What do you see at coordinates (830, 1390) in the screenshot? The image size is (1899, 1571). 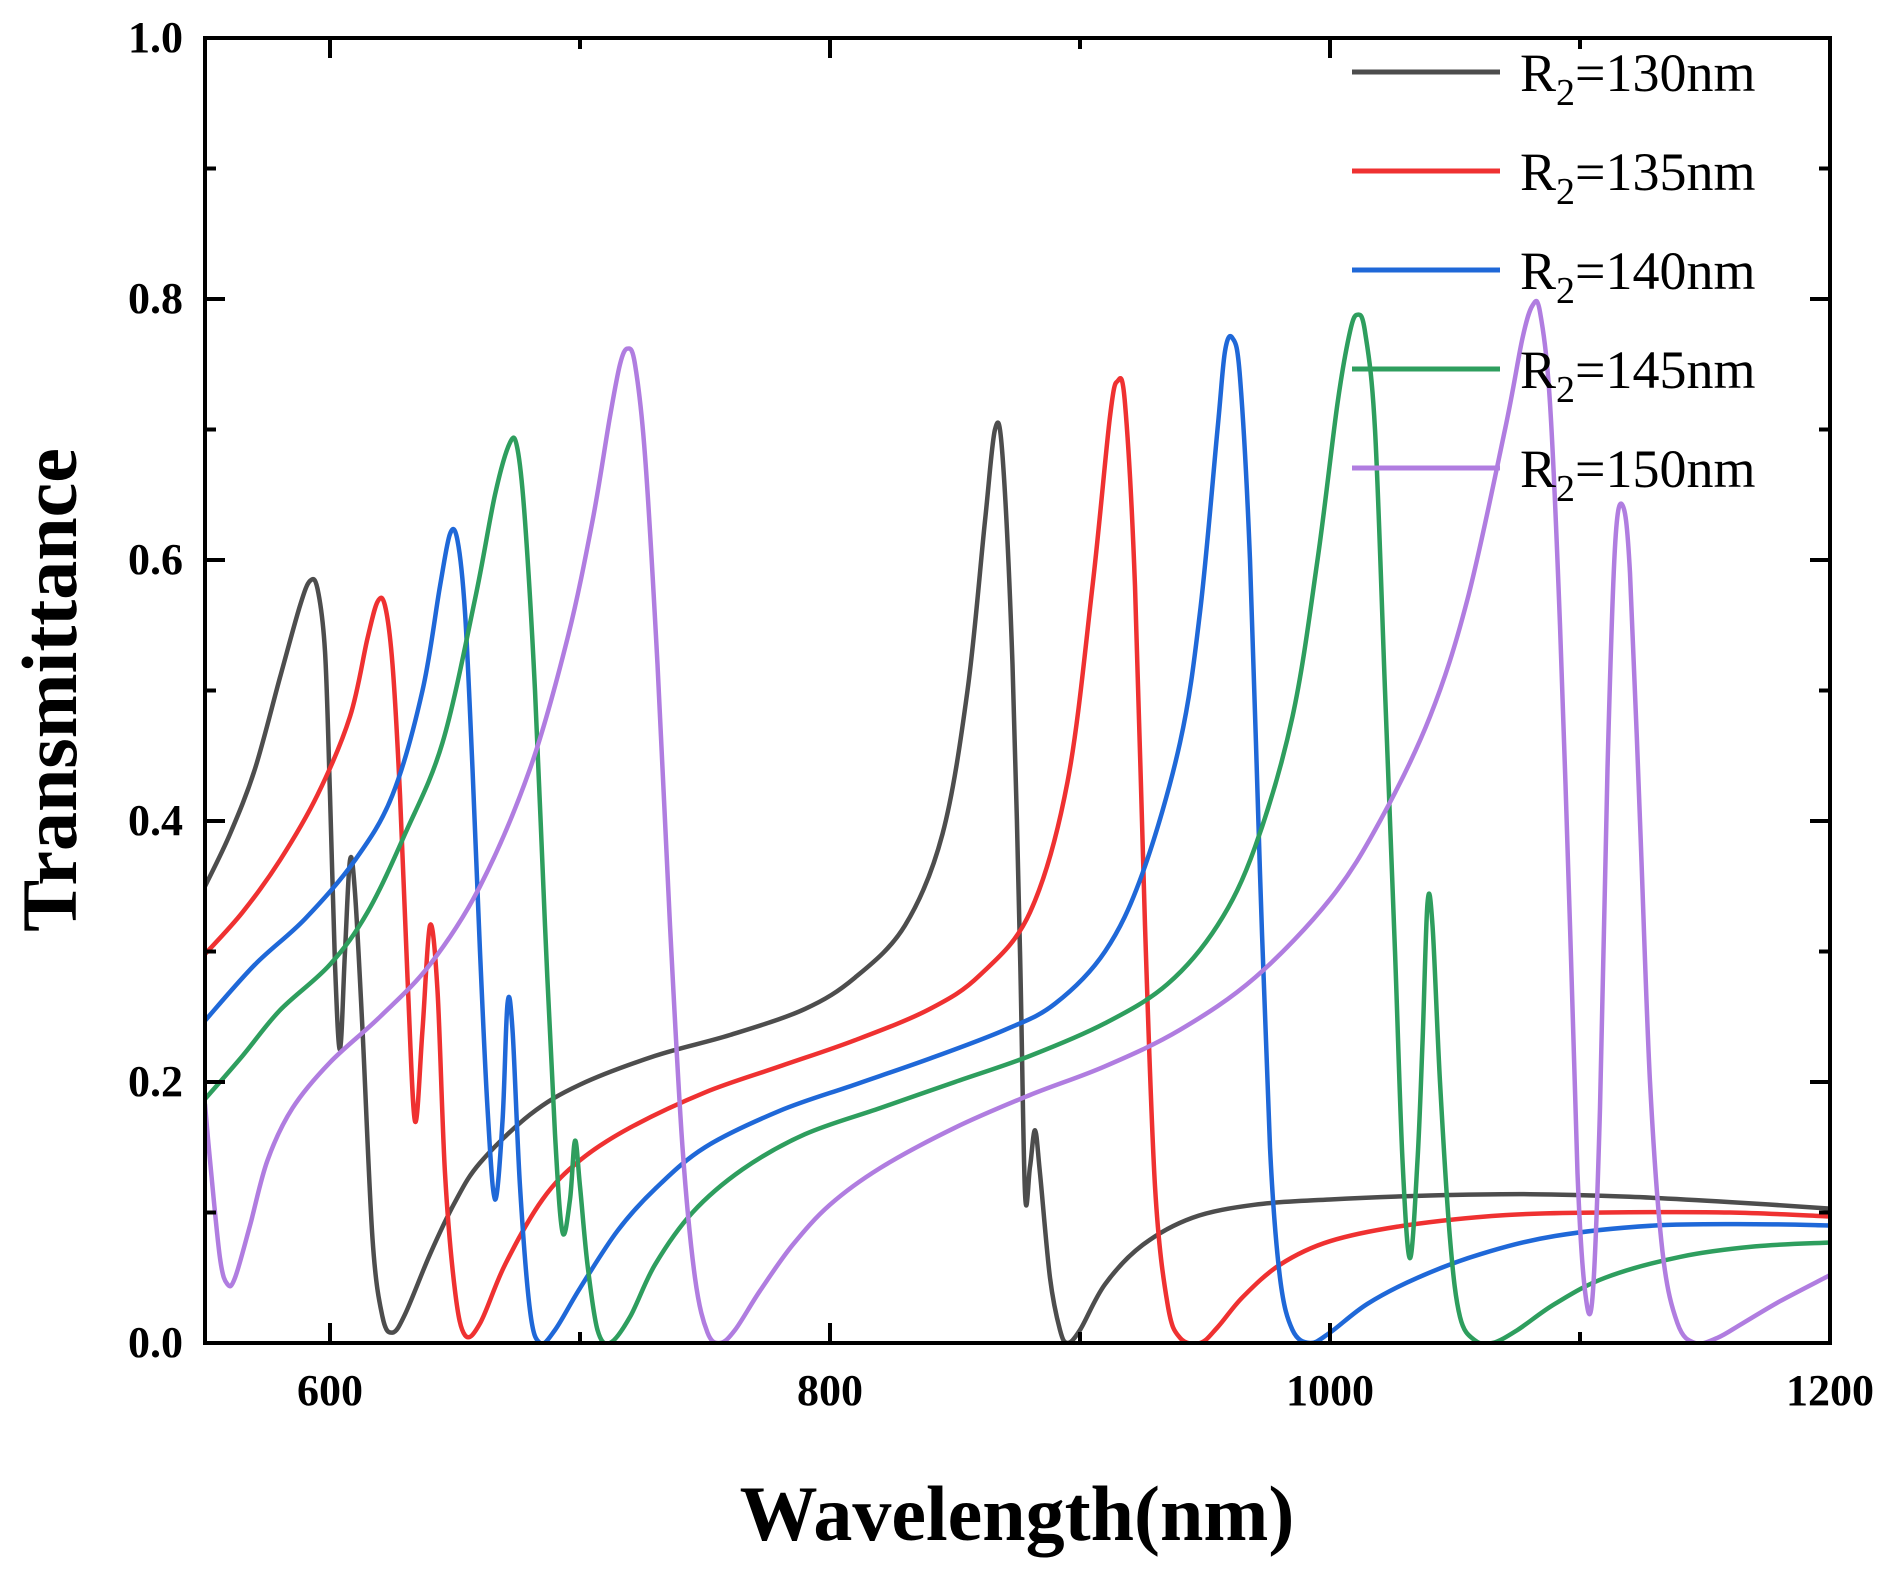 I see `x-tick-label: 800` at bounding box center [830, 1390].